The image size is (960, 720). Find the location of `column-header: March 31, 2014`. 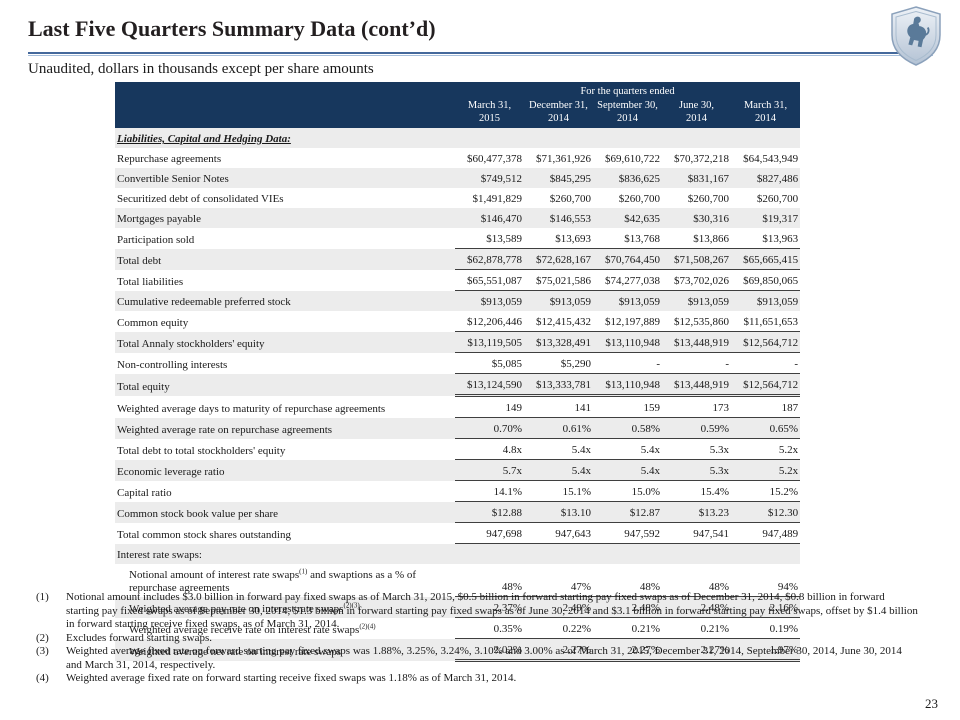

column-header: March 31, 2014 is located at coordinates (766, 113).